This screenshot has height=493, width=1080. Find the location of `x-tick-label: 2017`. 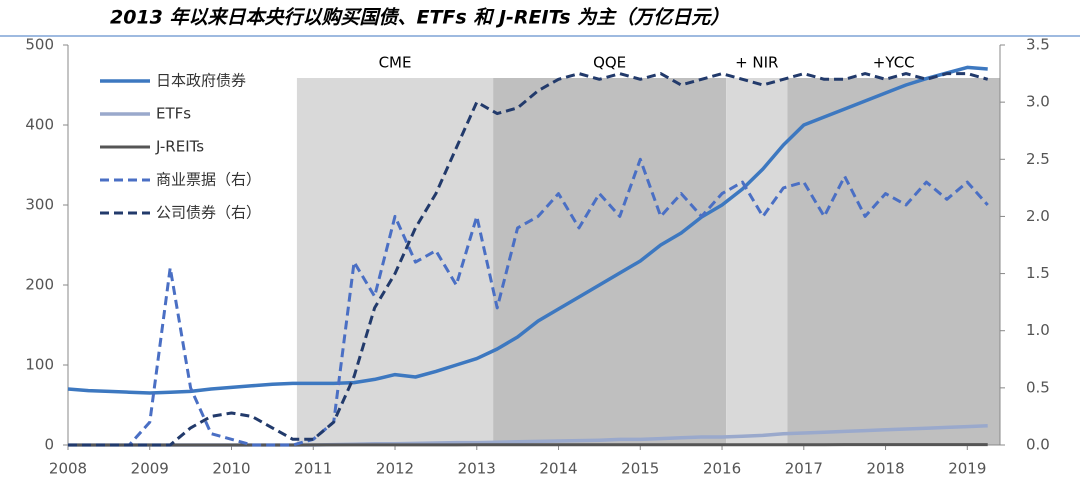

x-tick-label: 2017 is located at coordinates (804, 469).